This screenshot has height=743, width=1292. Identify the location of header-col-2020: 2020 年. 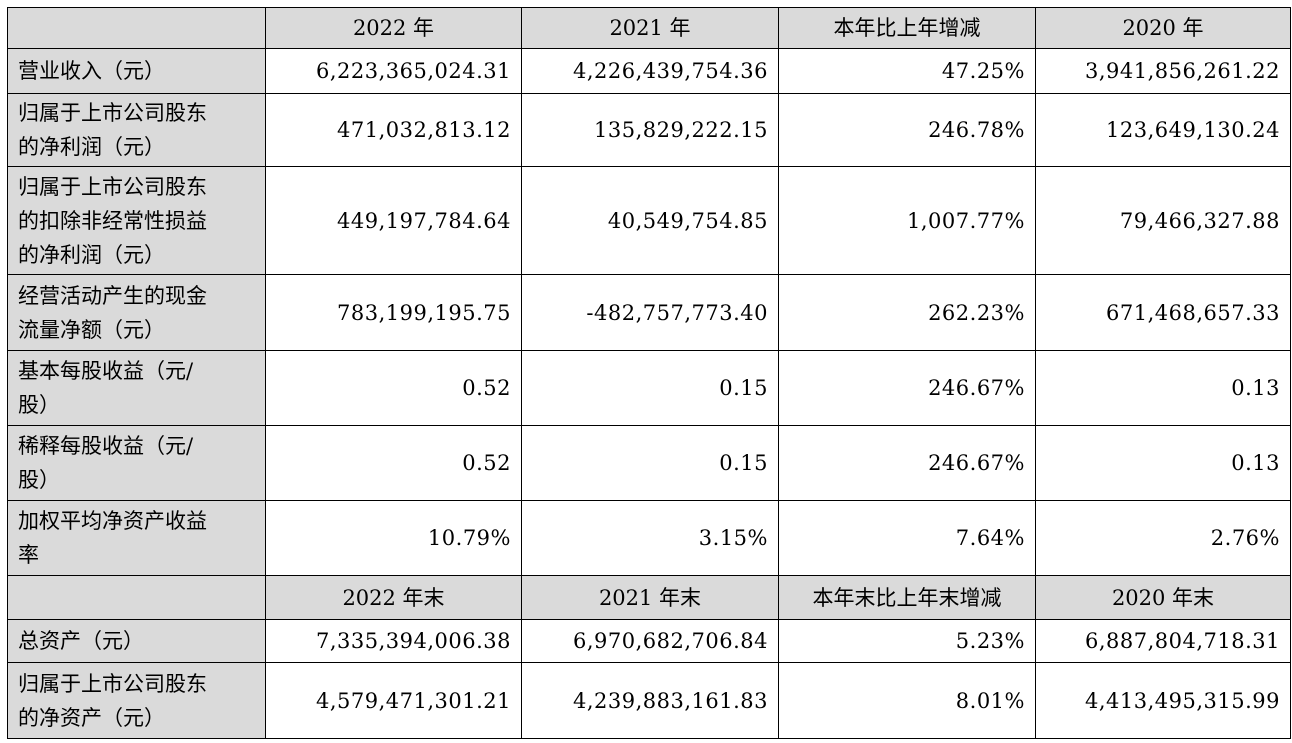
(1163, 28).